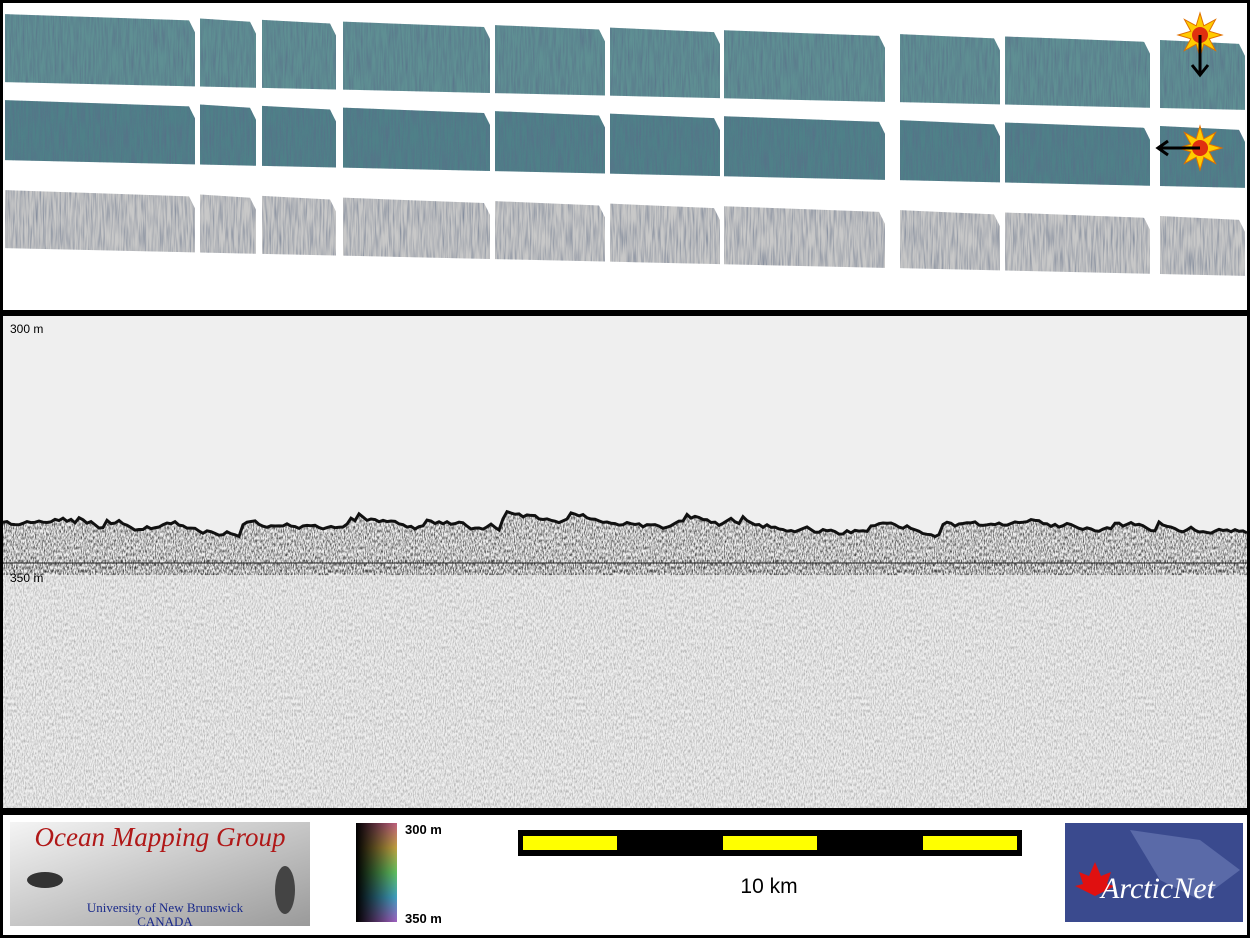 This screenshot has height=938, width=1250. Describe the element at coordinates (26, 578) in the screenshot. I see `depth-label: 350 m` at that location.